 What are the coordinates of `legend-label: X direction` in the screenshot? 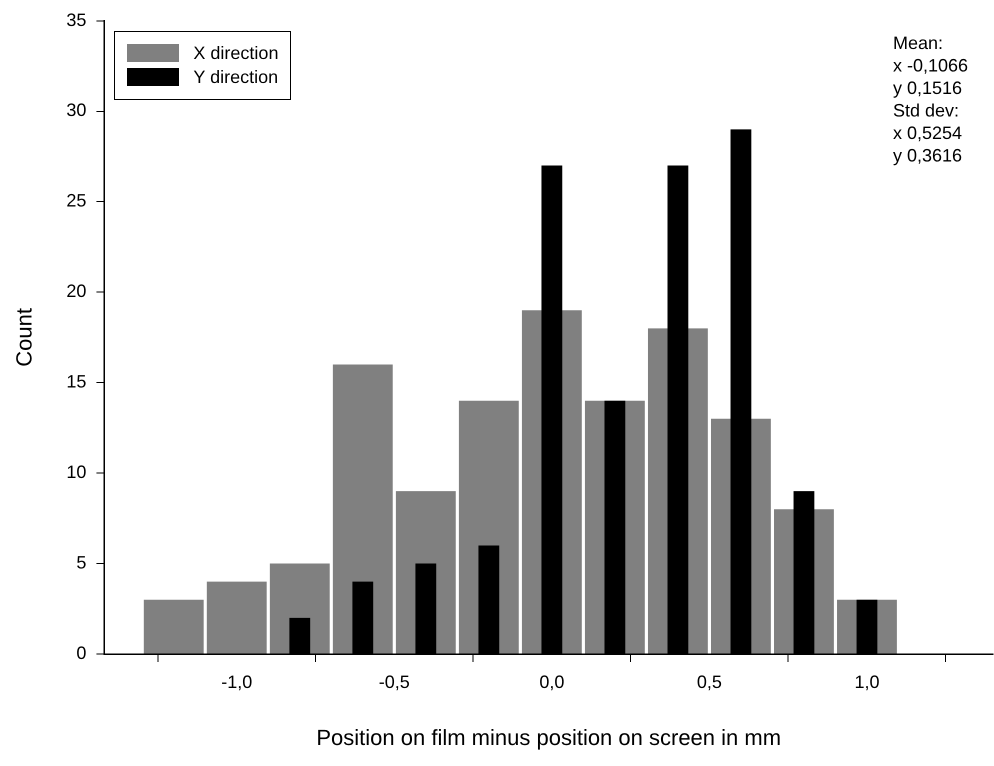 It's located at (235, 53).